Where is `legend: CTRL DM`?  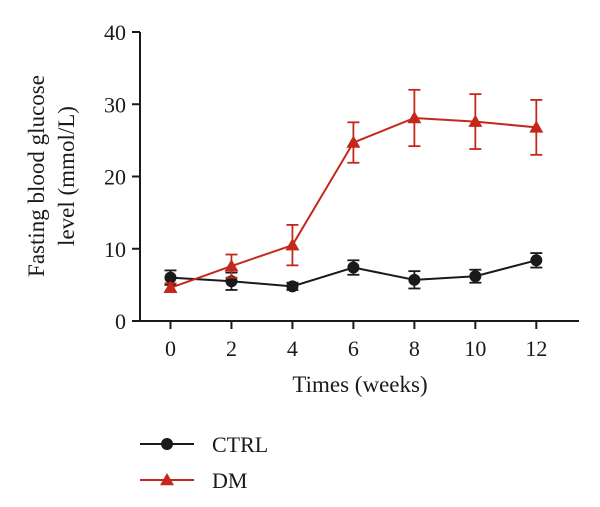
legend: CTRL DM is located at coordinates (204, 462).